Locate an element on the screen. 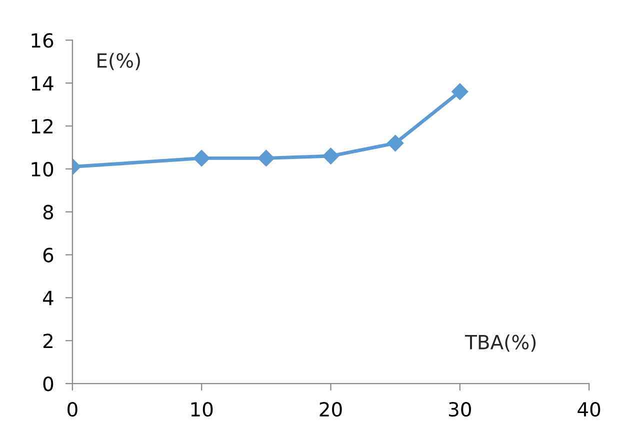  y-tick-label: 0 is located at coordinates (48, 384).